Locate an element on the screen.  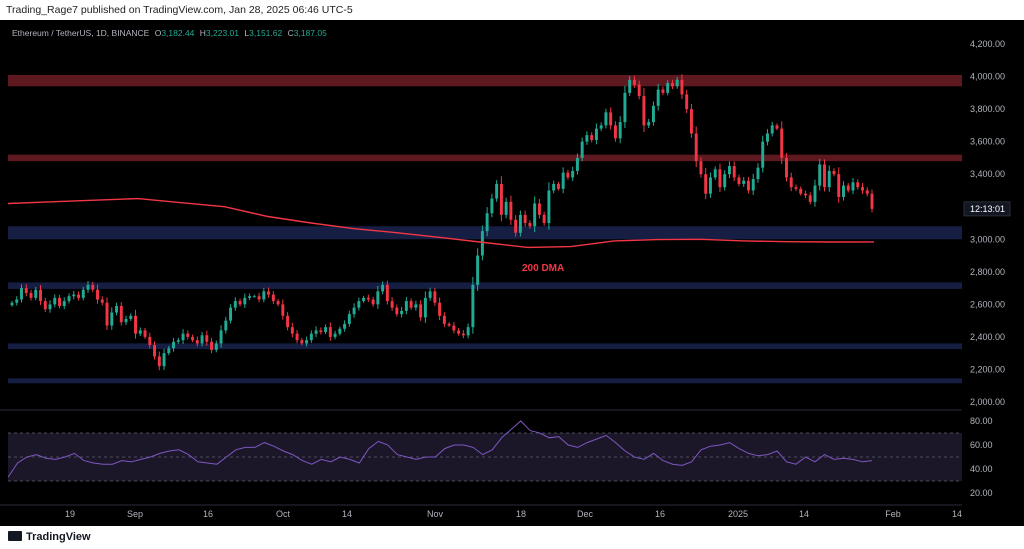
price-tick-label: 4,000.00 is located at coordinates (987, 77).